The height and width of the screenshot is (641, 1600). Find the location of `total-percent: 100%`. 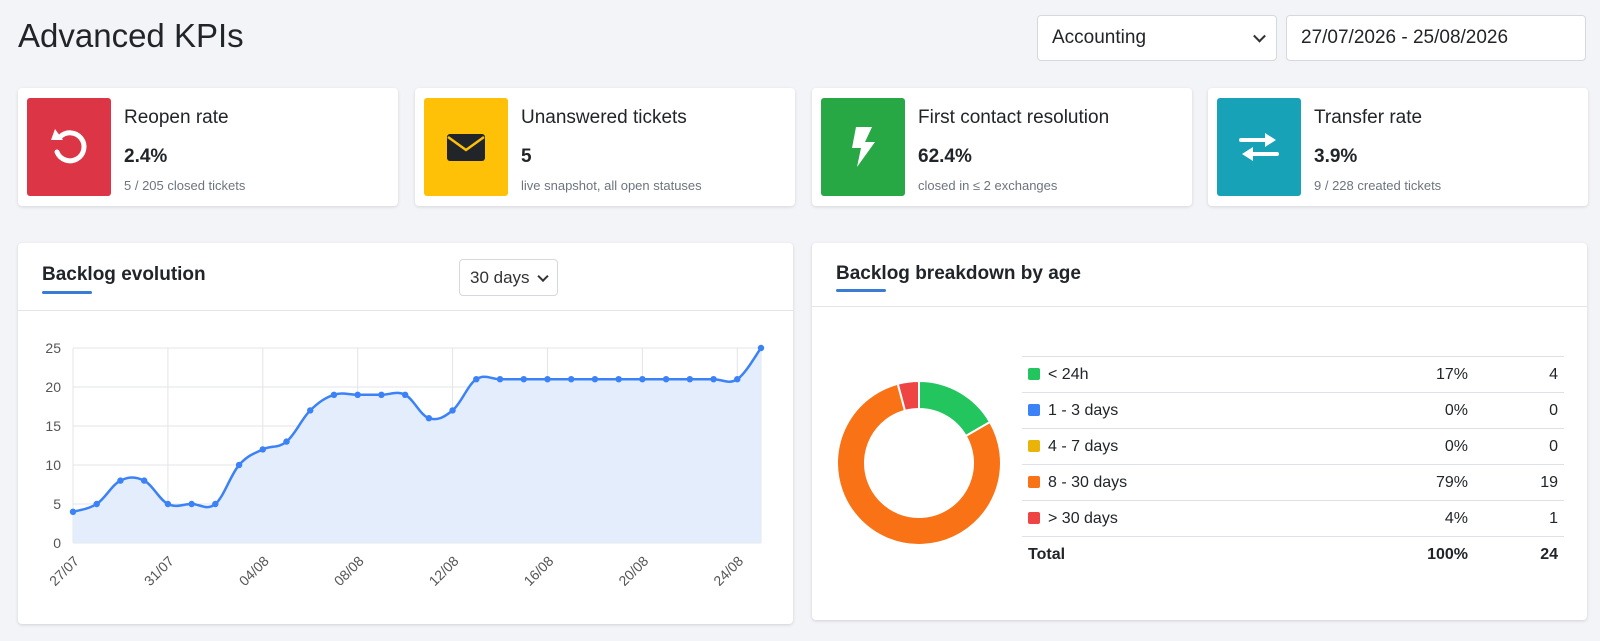

total-percent: 100% is located at coordinates (1401, 554).